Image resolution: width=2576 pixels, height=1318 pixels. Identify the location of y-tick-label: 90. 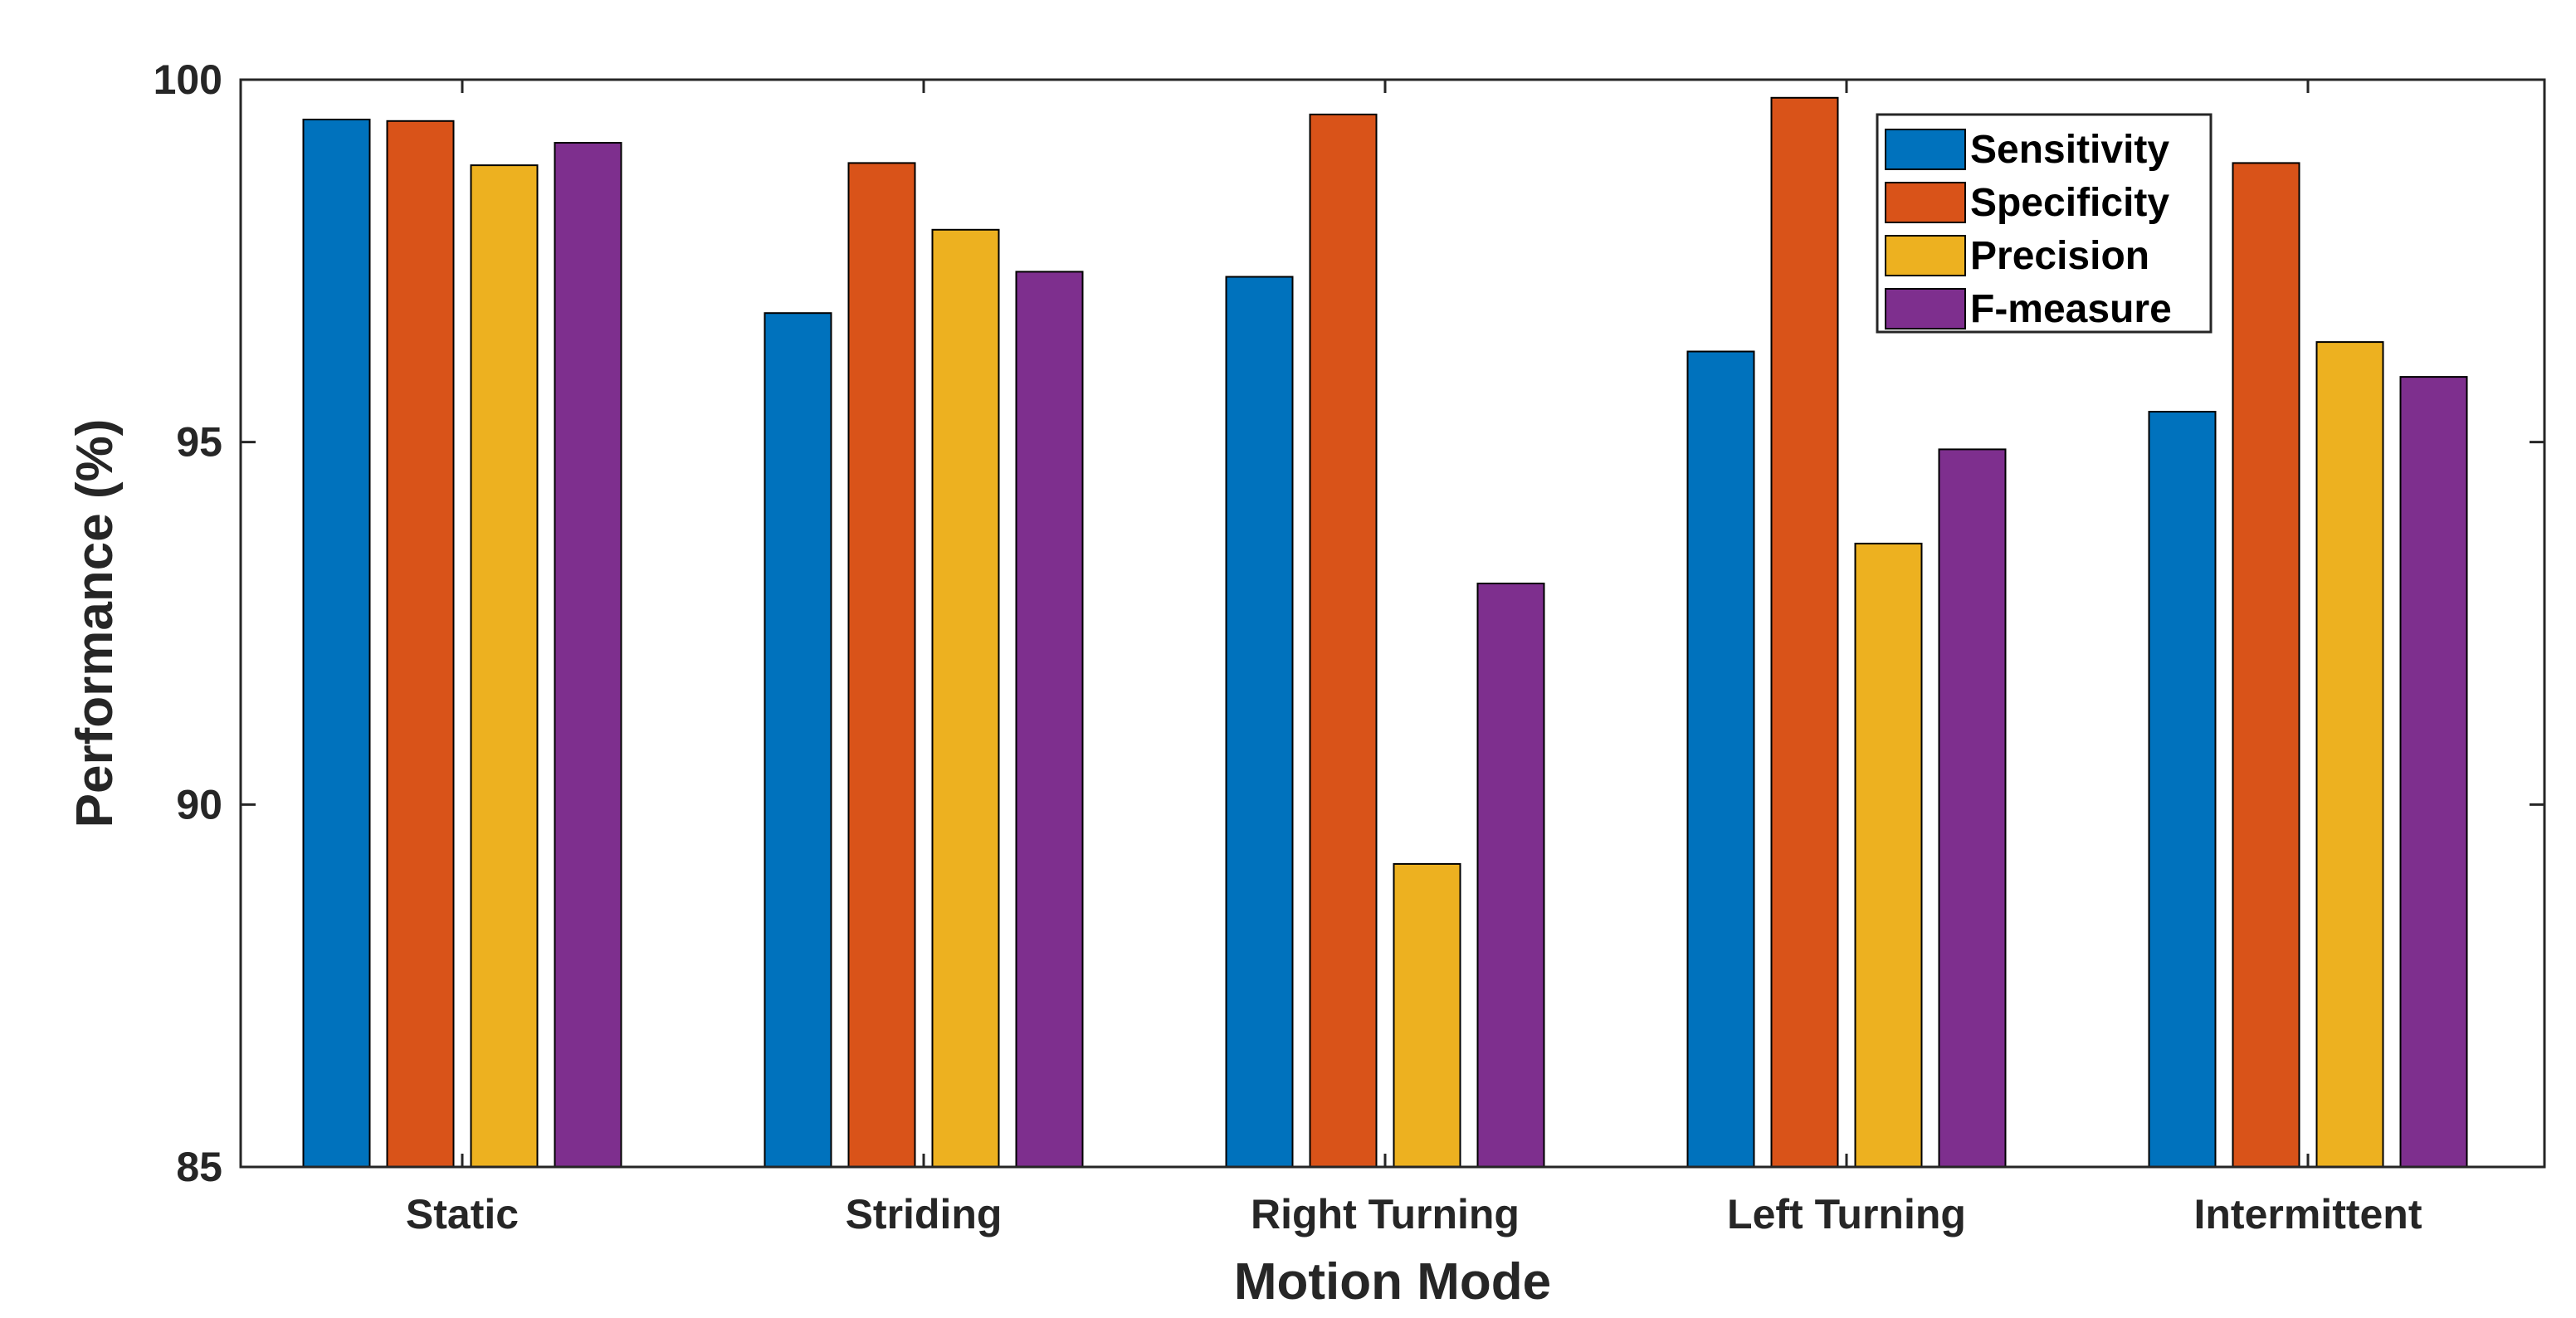
(199, 804).